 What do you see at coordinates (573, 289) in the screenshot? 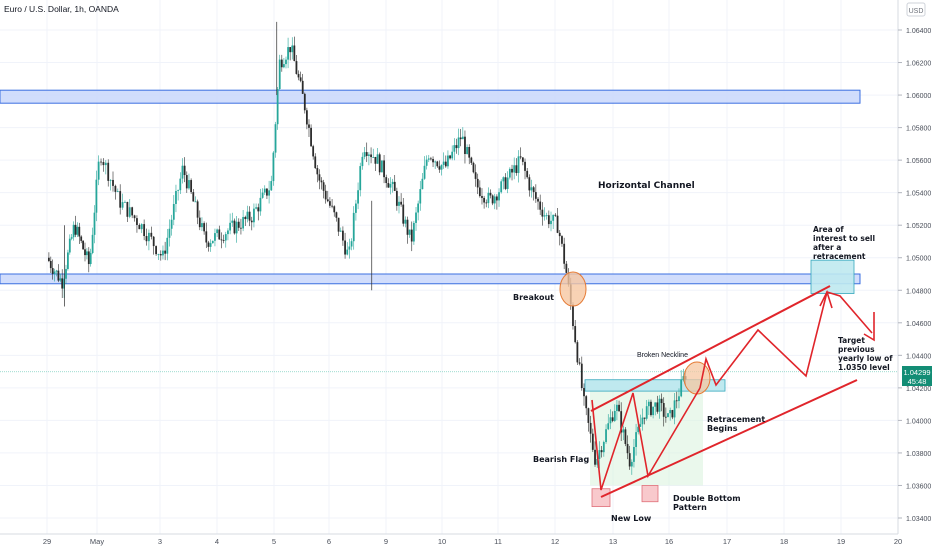
I see `breakout-circle` at bounding box center [573, 289].